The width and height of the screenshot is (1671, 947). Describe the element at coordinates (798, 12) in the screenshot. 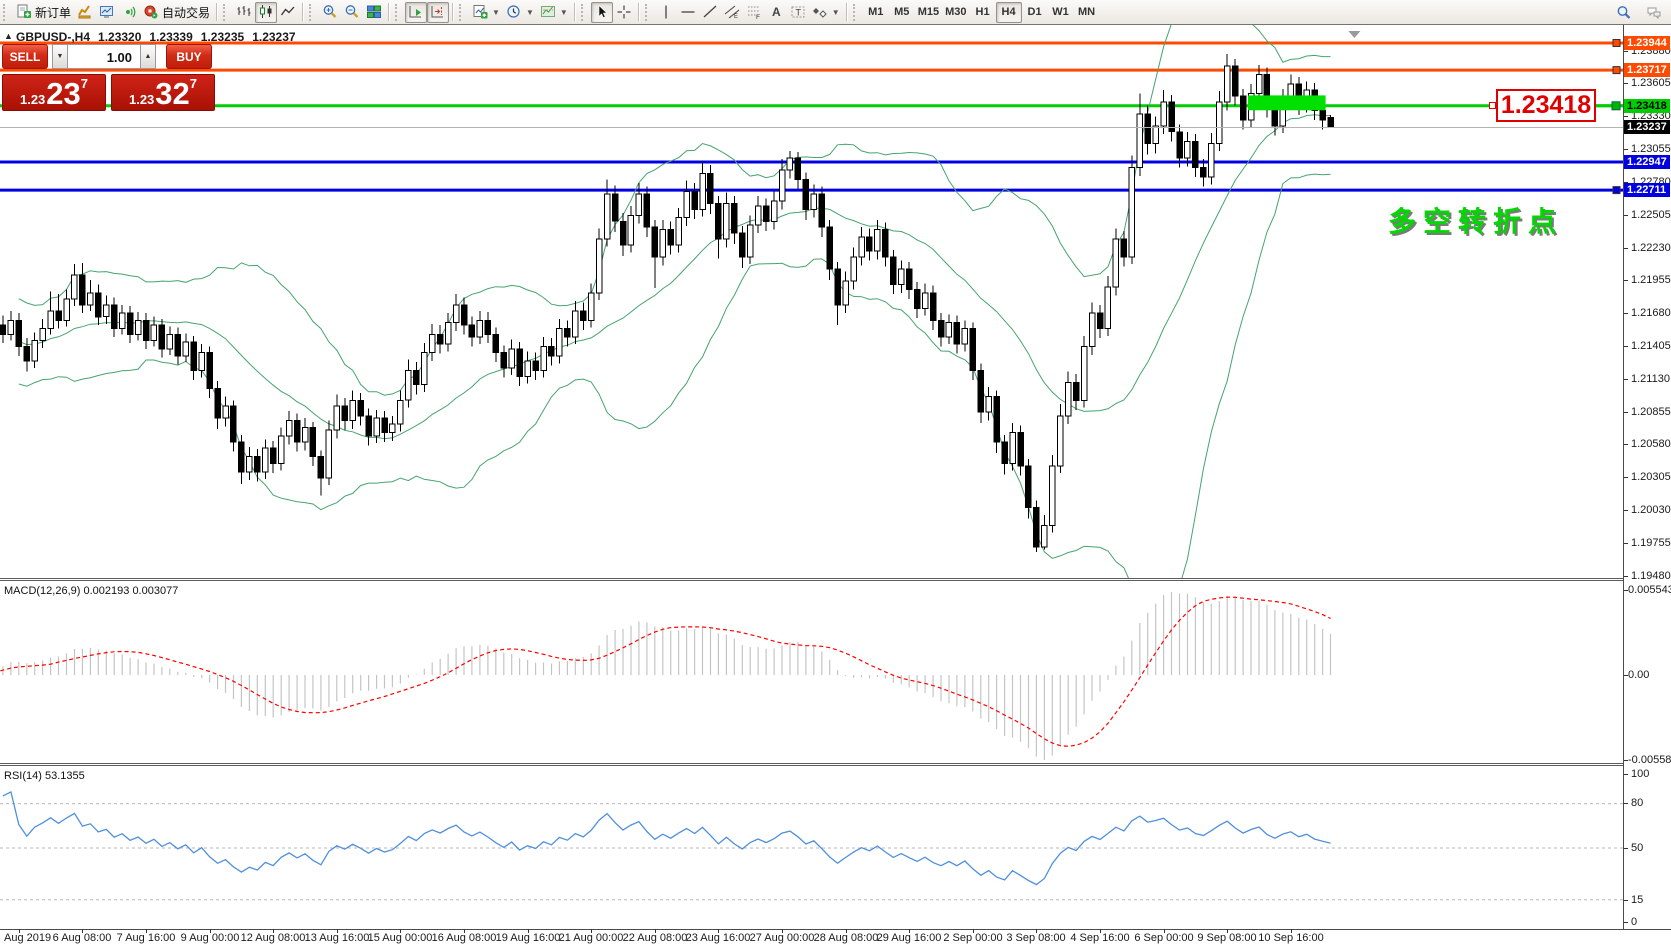

I see `label-button: T` at that location.